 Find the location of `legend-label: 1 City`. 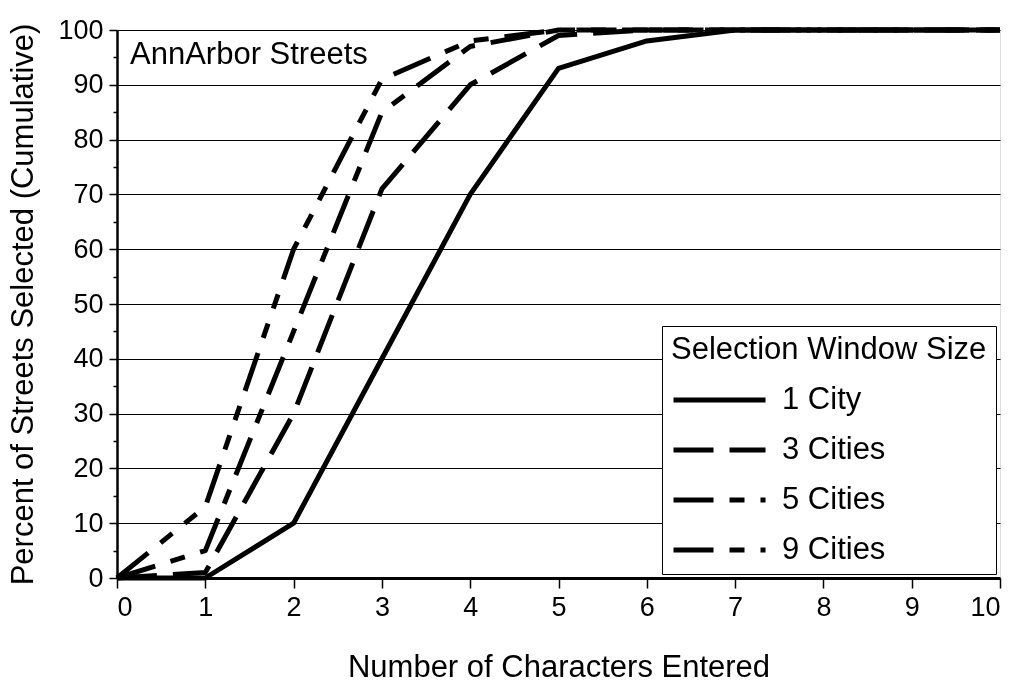

legend-label: 1 City is located at coordinates (822, 398).